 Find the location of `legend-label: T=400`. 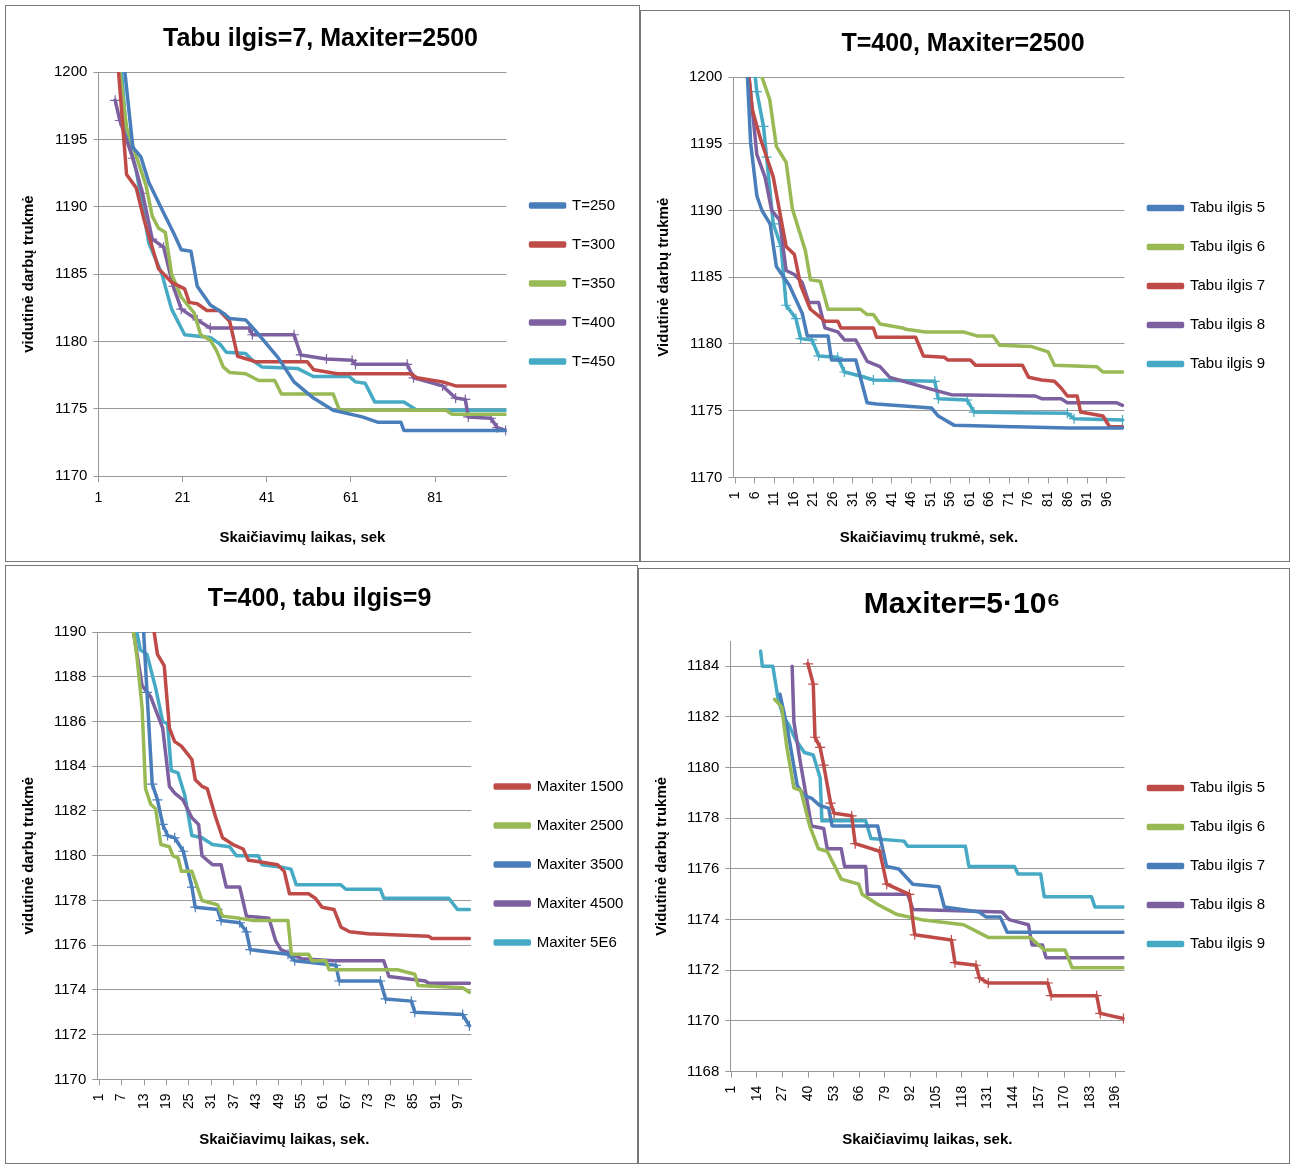

legend-label: T=400 is located at coordinates (593, 321).